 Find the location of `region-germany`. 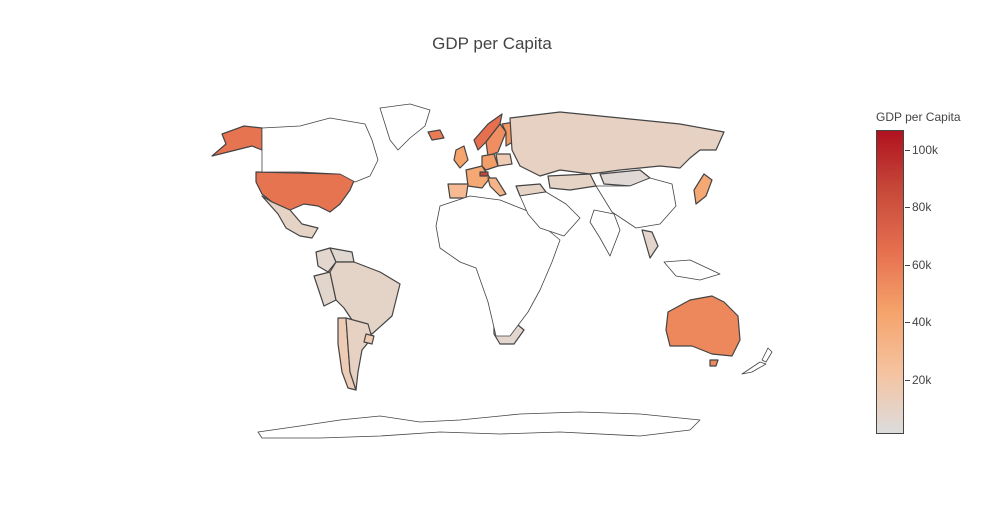

region-germany is located at coordinates (490, 162).